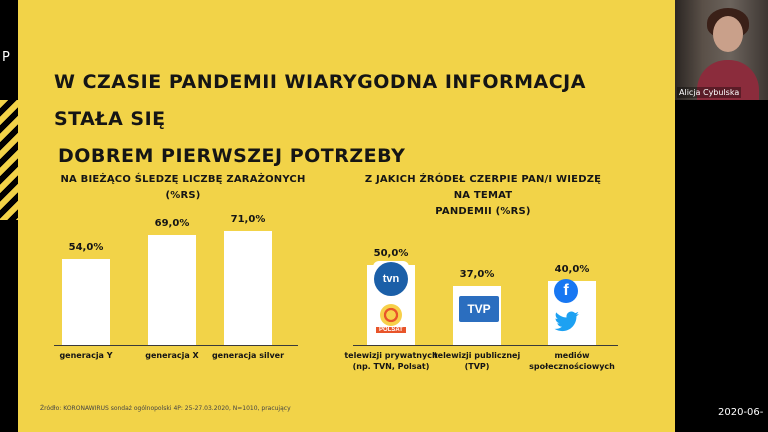  Describe the element at coordinates (248, 220) in the screenshot. I see `left-value-label-3: 71,0%` at that location.